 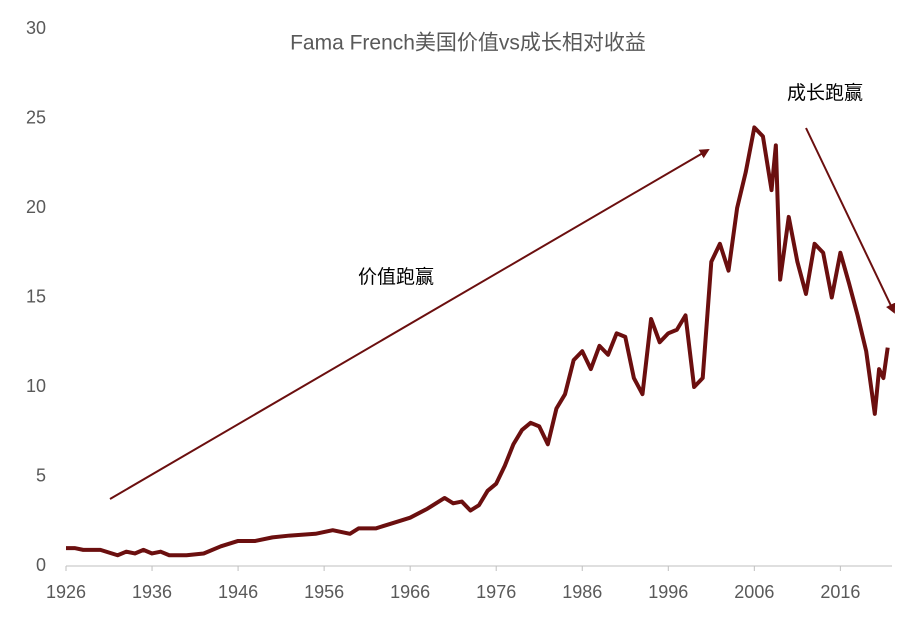 What do you see at coordinates (36, 296) in the screenshot?
I see `y-tick-label: 15` at bounding box center [36, 296].